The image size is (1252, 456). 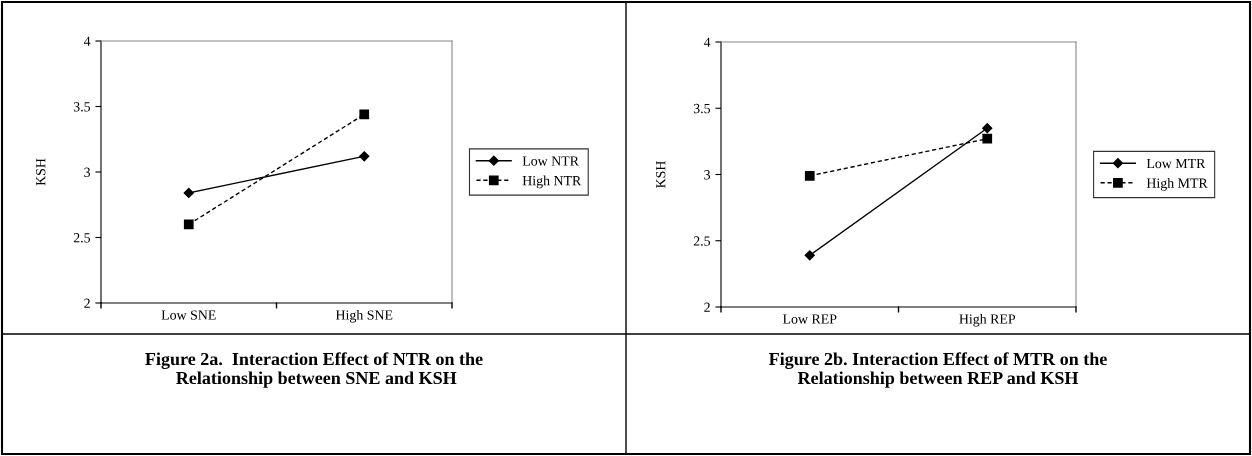 What do you see at coordinates (1177, 184) in the screenshot?
I see `legend-label: High MTR` at bounding box center [1177, 184].